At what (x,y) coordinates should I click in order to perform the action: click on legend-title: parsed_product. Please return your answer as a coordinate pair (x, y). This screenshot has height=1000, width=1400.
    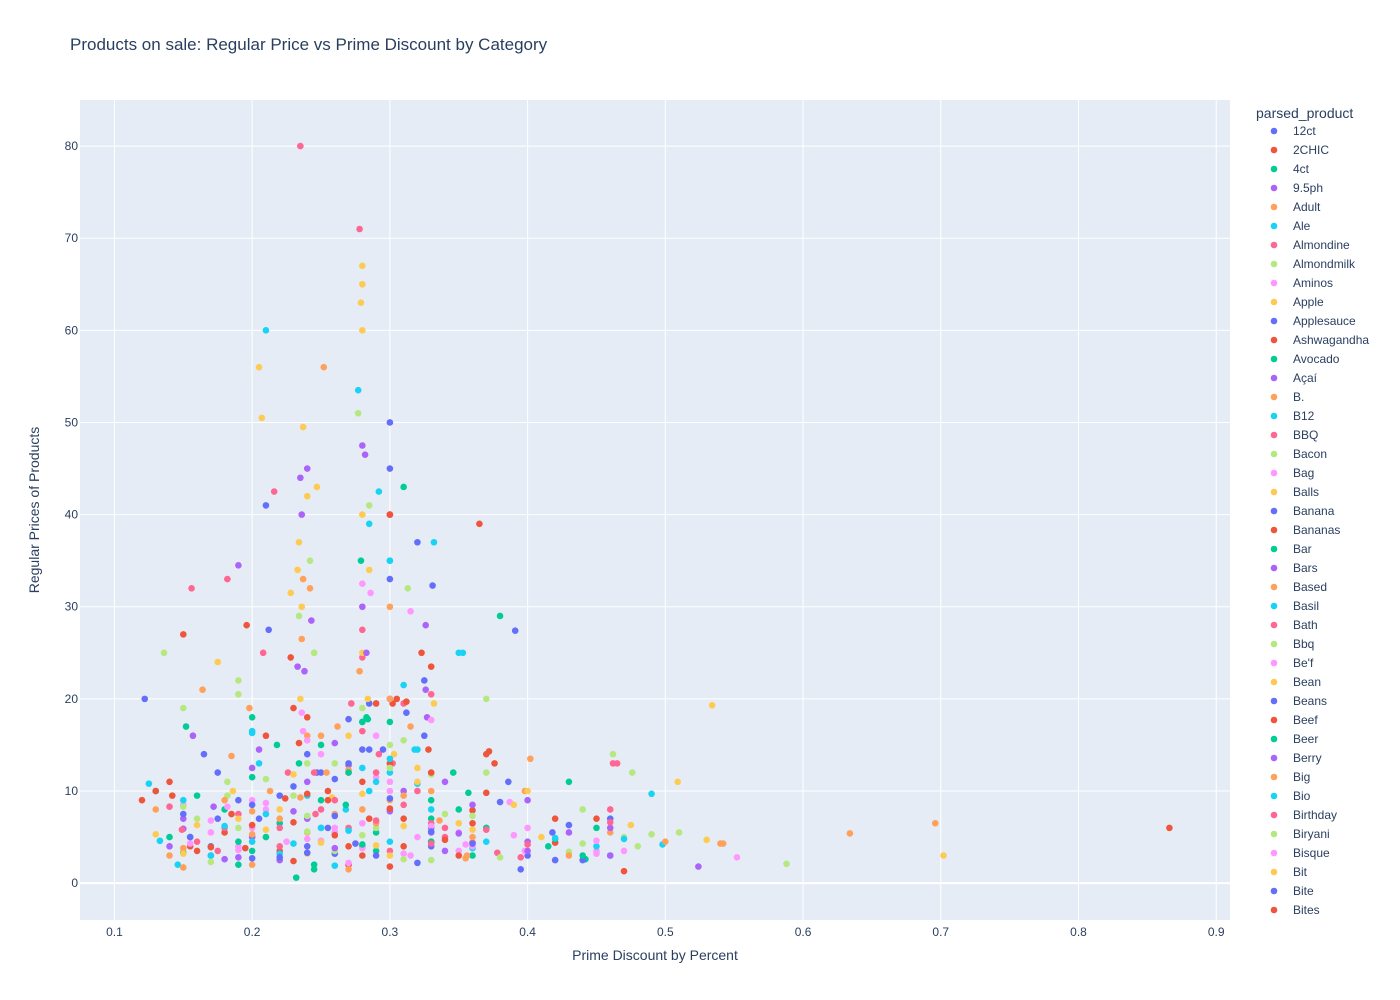
    Looking at the image, I should click on (1304, 113).